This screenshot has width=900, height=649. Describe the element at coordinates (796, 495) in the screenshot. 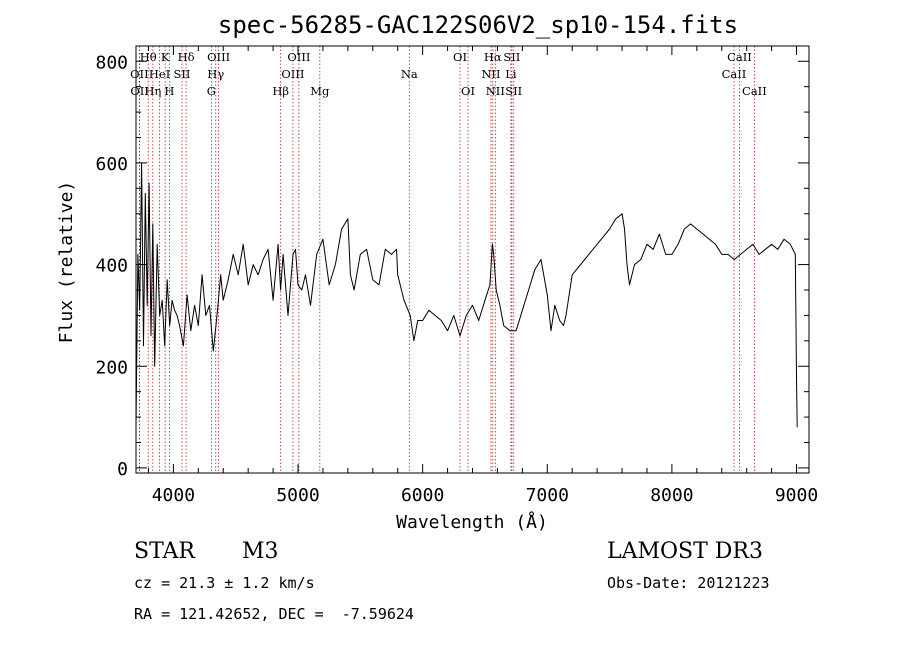

I see `x-tick-label: 9000` at that location.